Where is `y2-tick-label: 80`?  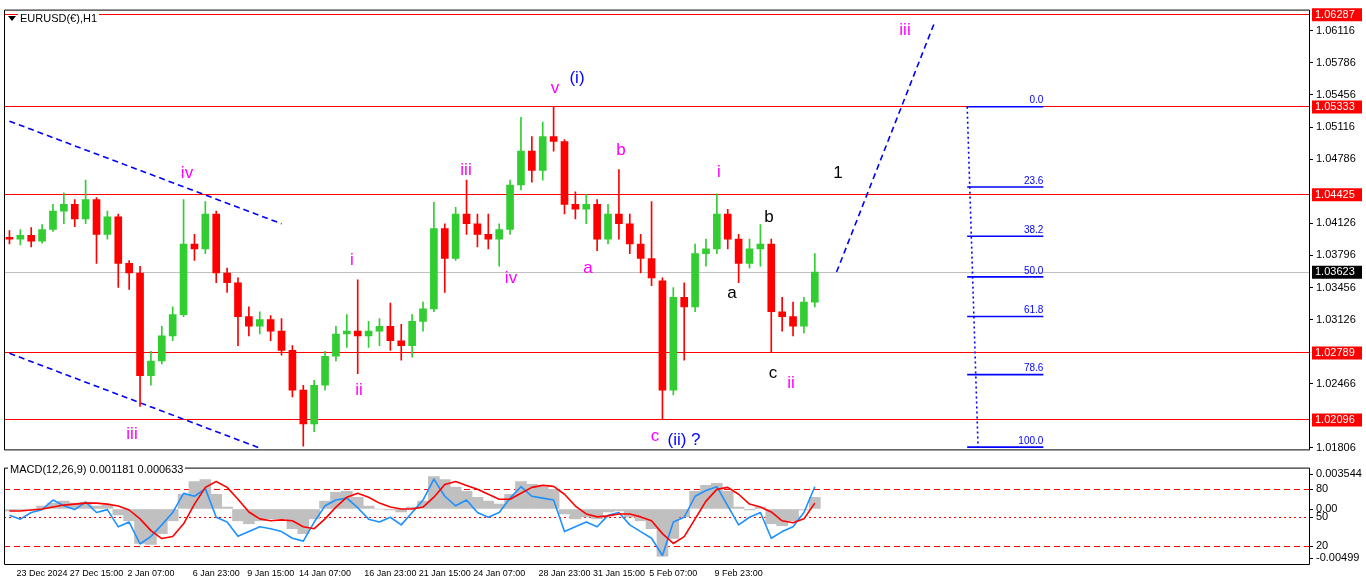 y2-tick-label: 80 is located at coordinates (1322, 487).